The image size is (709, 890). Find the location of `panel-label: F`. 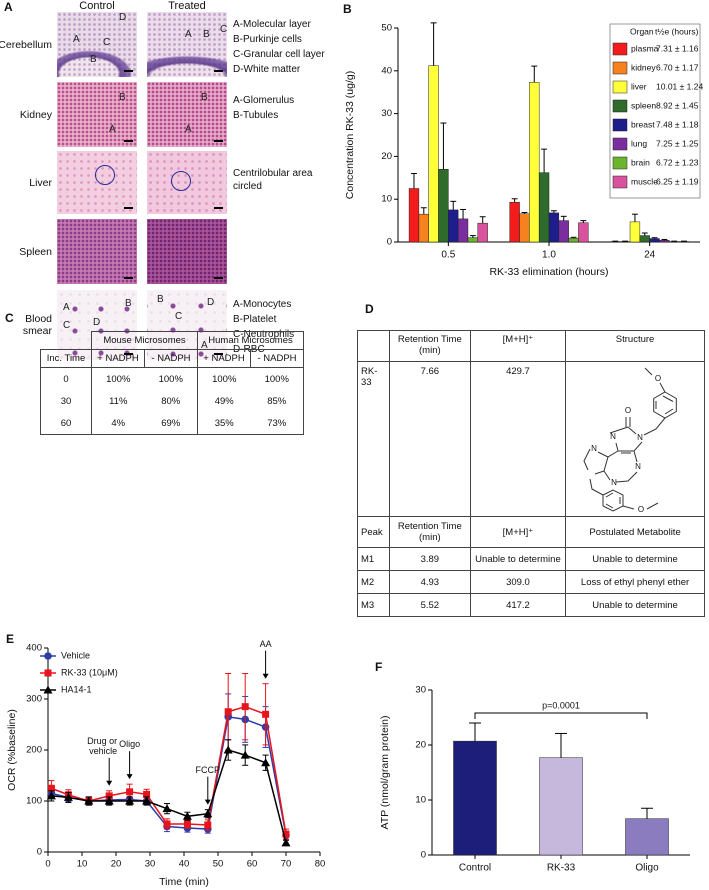

panel-label: F is located at coordinates (378, 667).